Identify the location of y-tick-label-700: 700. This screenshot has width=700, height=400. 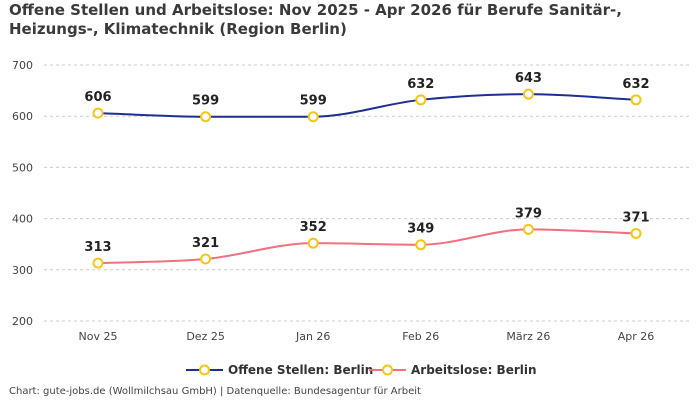
(22, 65).